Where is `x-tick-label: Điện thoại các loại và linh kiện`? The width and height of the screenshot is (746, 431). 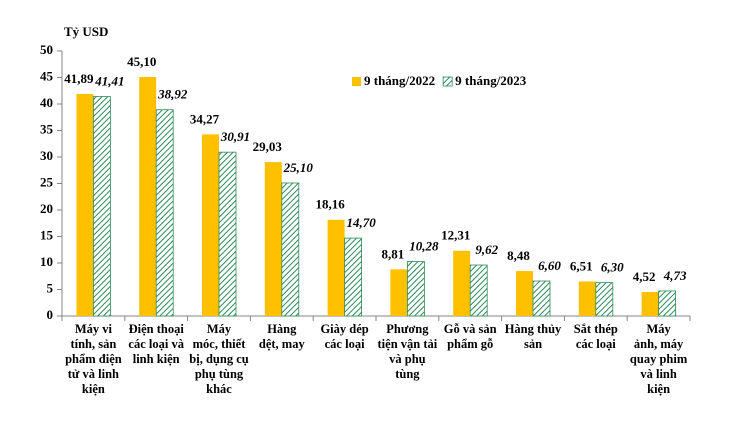 x-tick-label: Điện thoại các loại và linh kiện is located at coordinates (156, 344).